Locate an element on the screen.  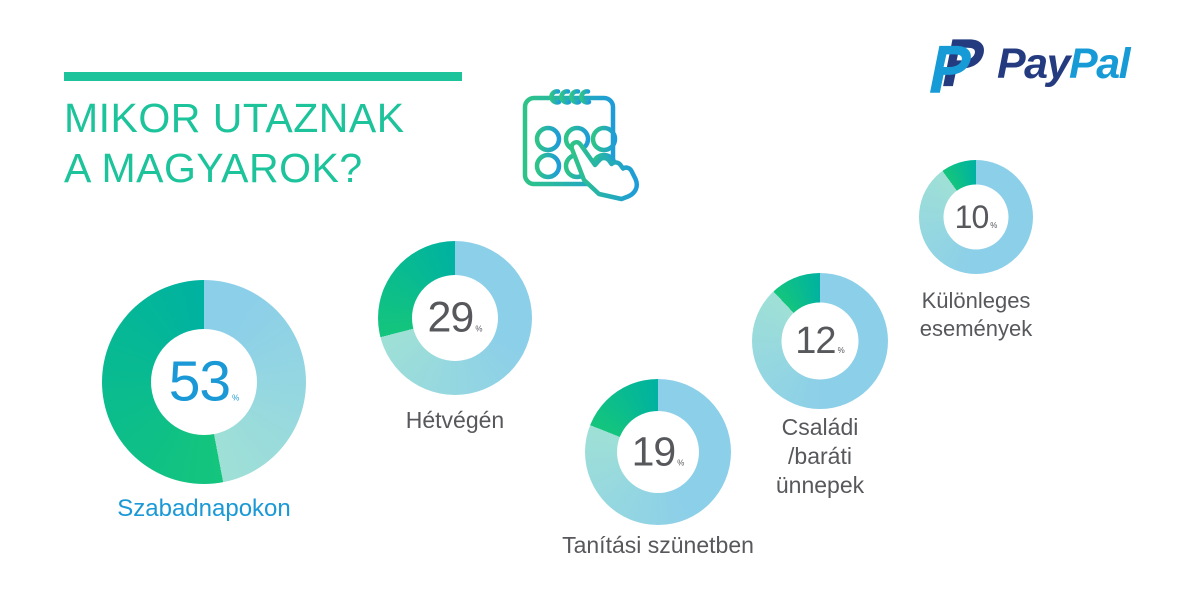
donut-value: 19 is located at coordinates (654, 451).